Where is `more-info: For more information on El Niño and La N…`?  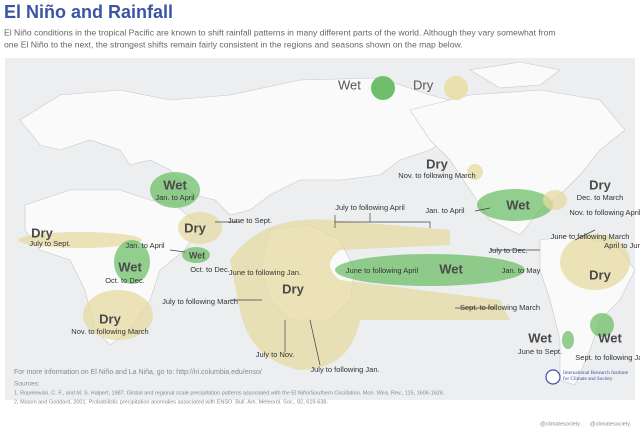
more-info: For more information on El Niño and La N… is located at coordinates (138, 372).